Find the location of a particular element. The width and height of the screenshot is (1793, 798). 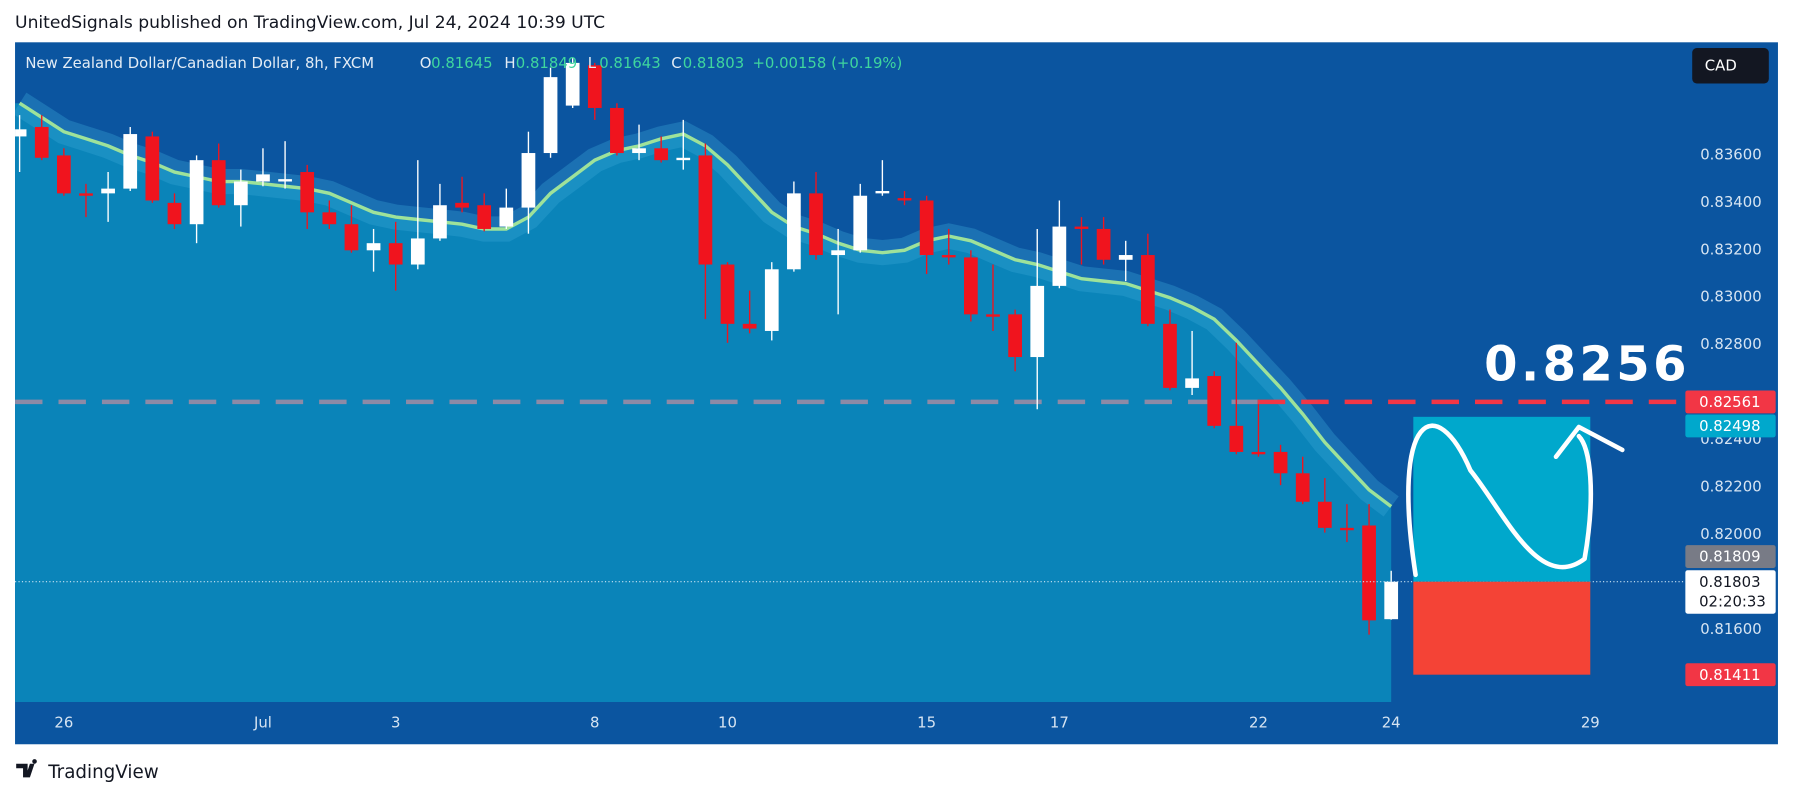

y-tick-label: 0.81600 is located at coordinates (1730, 629).